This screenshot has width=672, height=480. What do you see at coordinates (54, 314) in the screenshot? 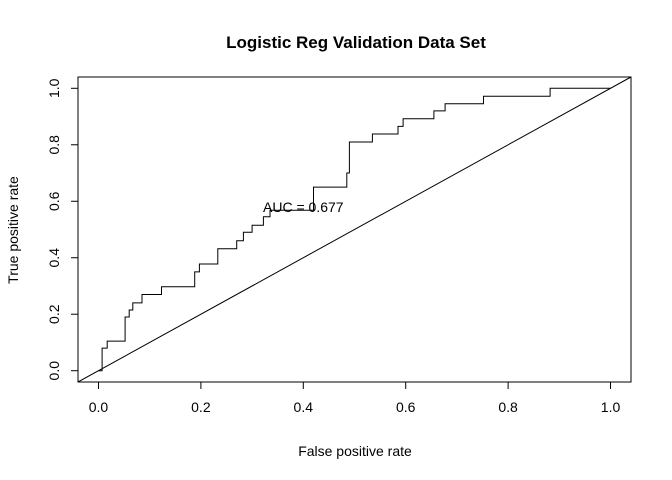
I see `y-tick-label: 0.2` at bounding box center [54, 314].